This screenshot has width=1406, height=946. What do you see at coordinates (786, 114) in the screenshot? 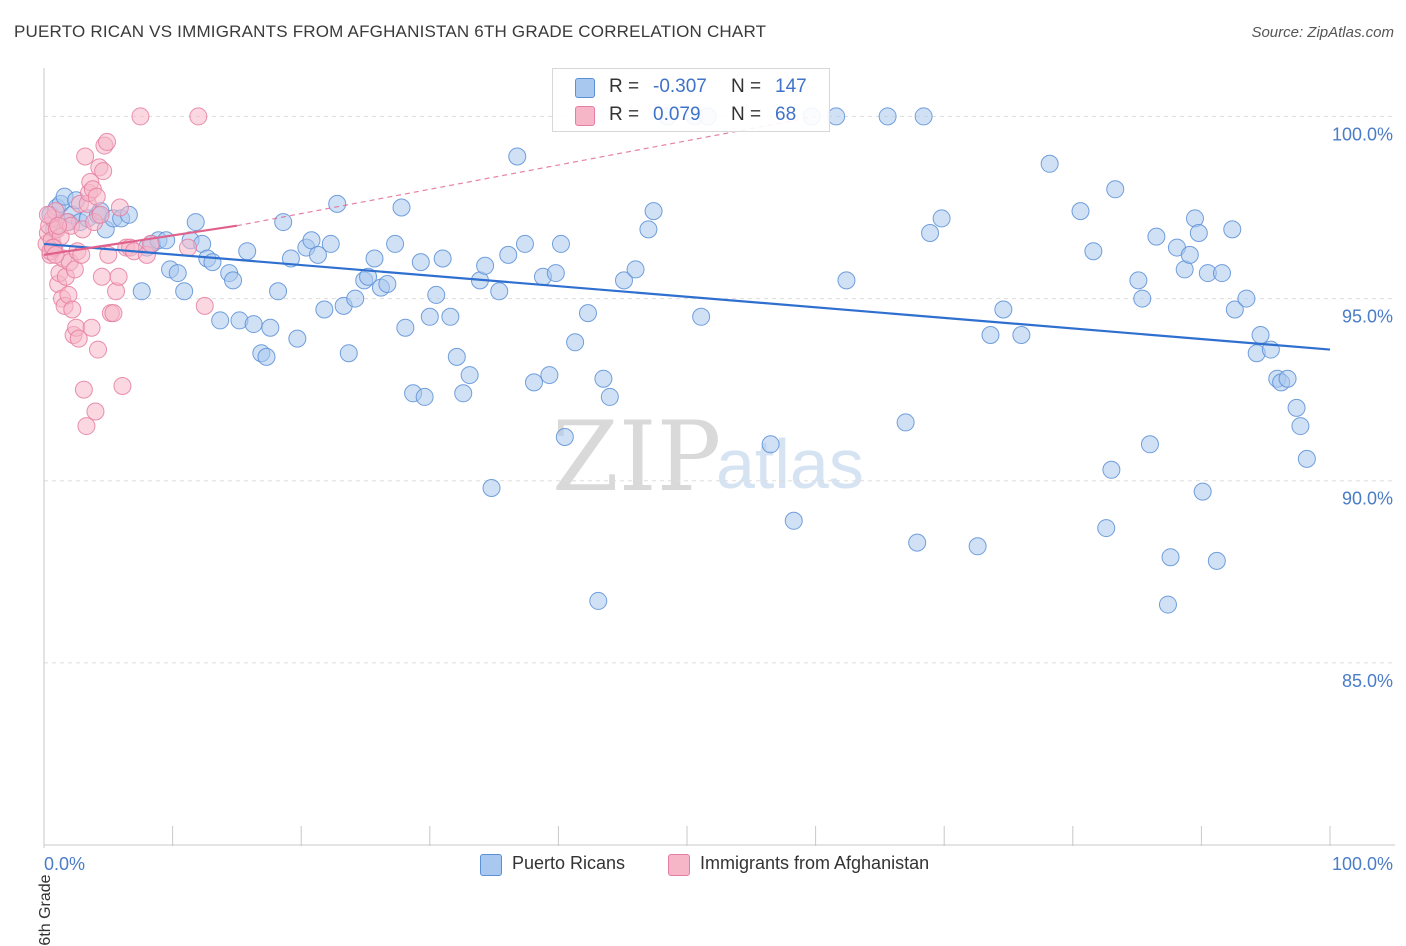
I see `n-value: 68` at bounding box center [786, 114].